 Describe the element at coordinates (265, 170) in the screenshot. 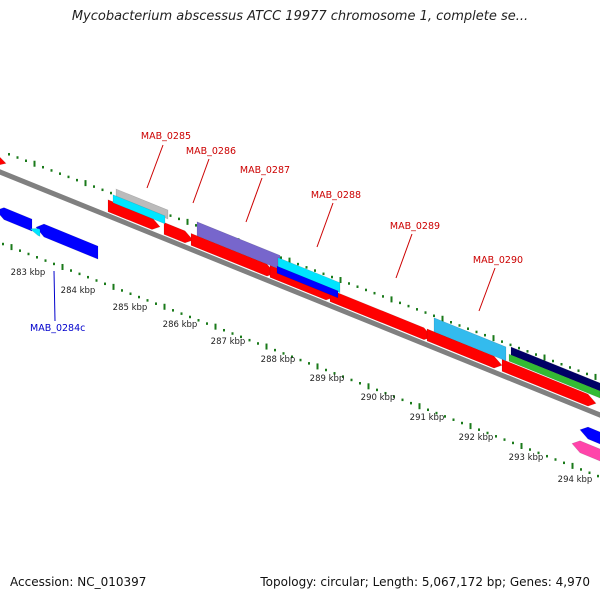

I see `gene-label-mab_0287: MAB_0287` at that location.